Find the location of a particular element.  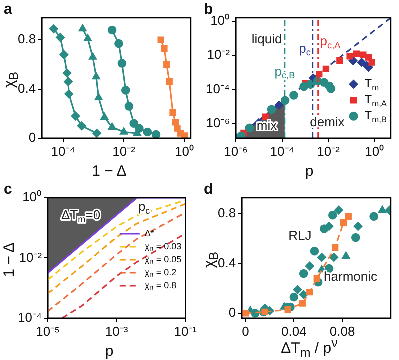

x-tick-label: 10⁻³ is located at coordinates (117, 331).